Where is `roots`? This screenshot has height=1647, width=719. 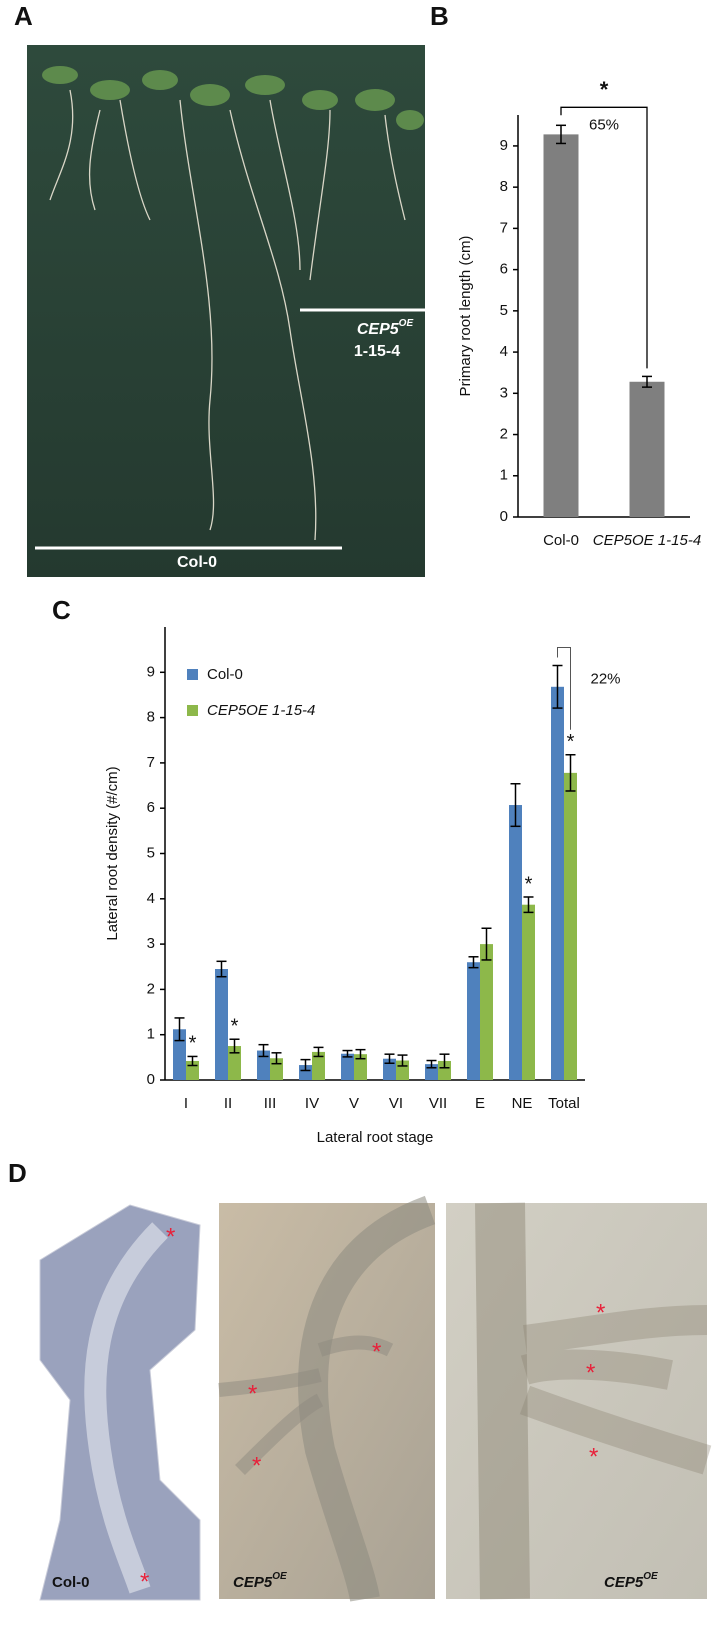 roots is located at coordinates (227, 315).